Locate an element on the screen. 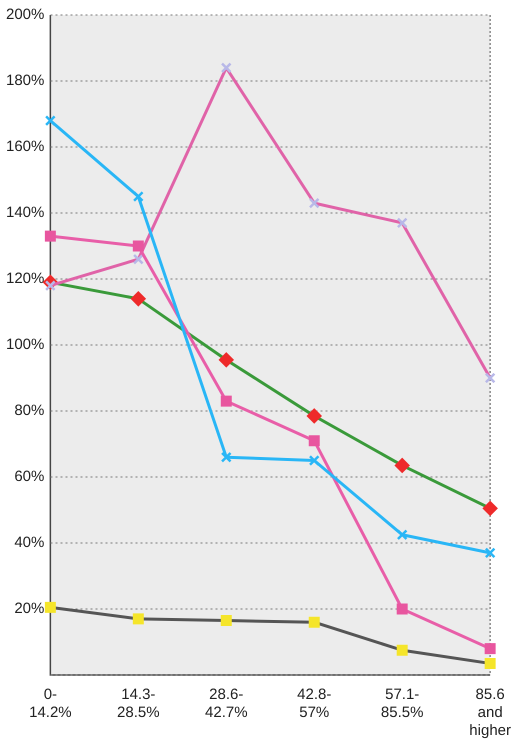 This screenshot has width=514, height=743. x-tick-label: 42.8- 57% is located at coordinates (314, 704).